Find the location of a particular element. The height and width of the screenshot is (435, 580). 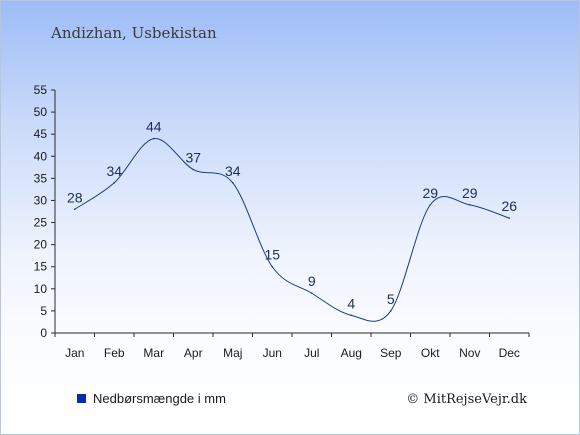

copyright-notice: © MitRejseVejr.dk is located at coordinates (466, 399).